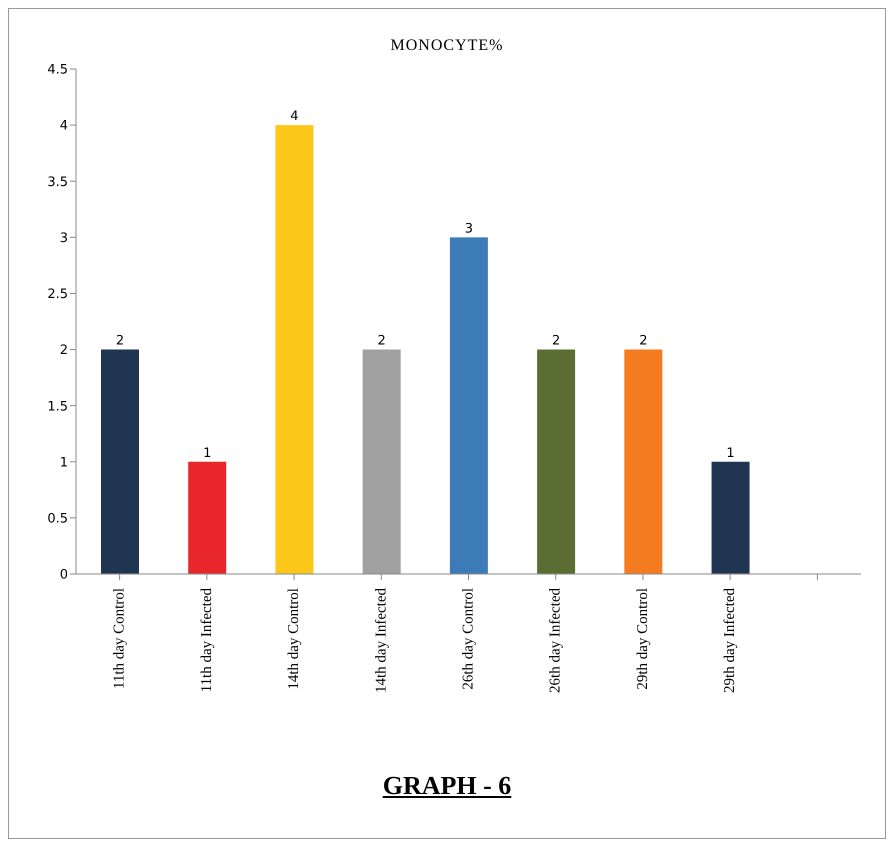 This screenshot has width=894, height=847. I want to click on data-label: 3, so click(469, 228).